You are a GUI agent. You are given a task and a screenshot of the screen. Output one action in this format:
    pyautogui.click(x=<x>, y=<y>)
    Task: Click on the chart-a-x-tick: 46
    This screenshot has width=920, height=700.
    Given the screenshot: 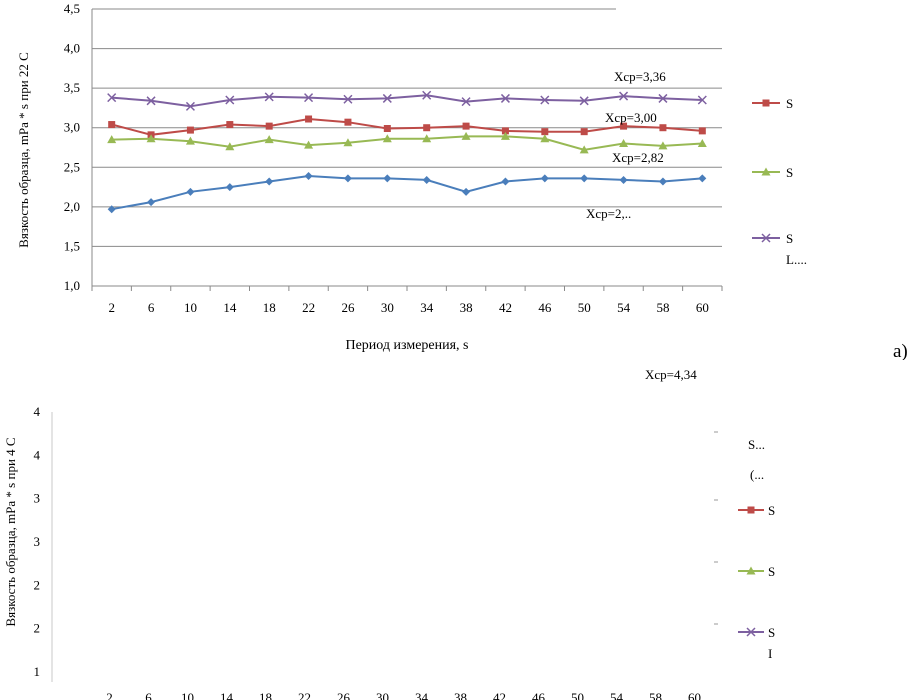 What is the action you would take?
    pyautogui.click(x=545, y=307)
    